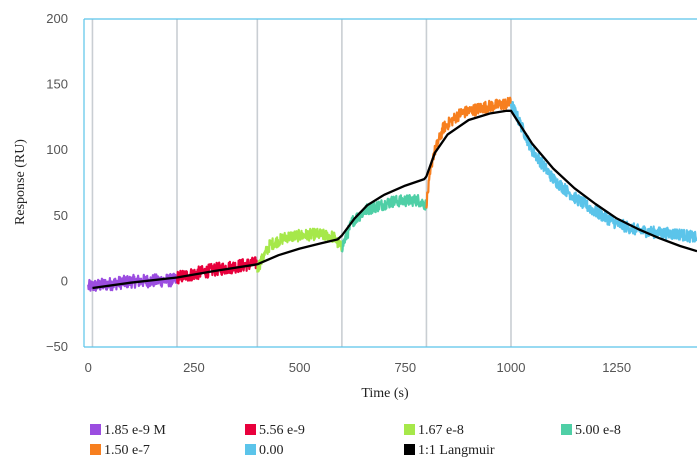 Image resolution: width=697 pixels, height=461 pixels. What do you see at coordinates (441, 430) in the screenshot?
I see `legend-label: 1.67 e-8` at bounding box center [441, 430].